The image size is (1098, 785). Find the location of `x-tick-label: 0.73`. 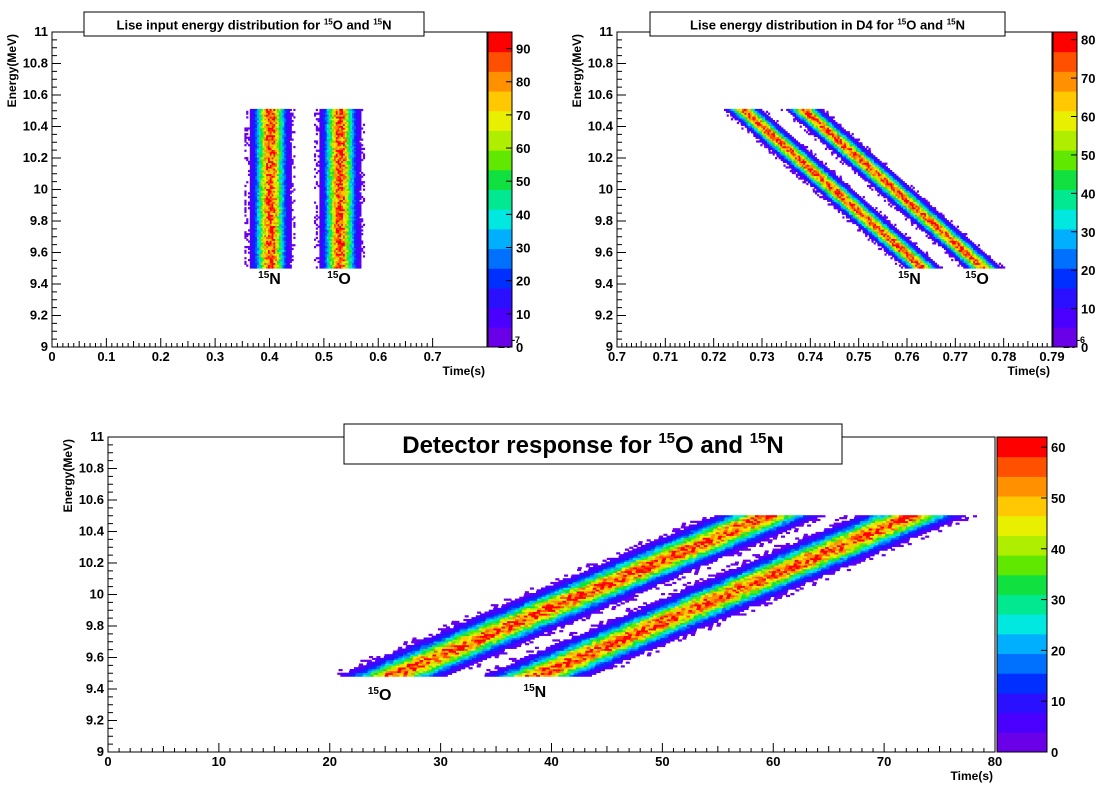

x-tick-label: 0.73 is located at coordinates (761, 356).